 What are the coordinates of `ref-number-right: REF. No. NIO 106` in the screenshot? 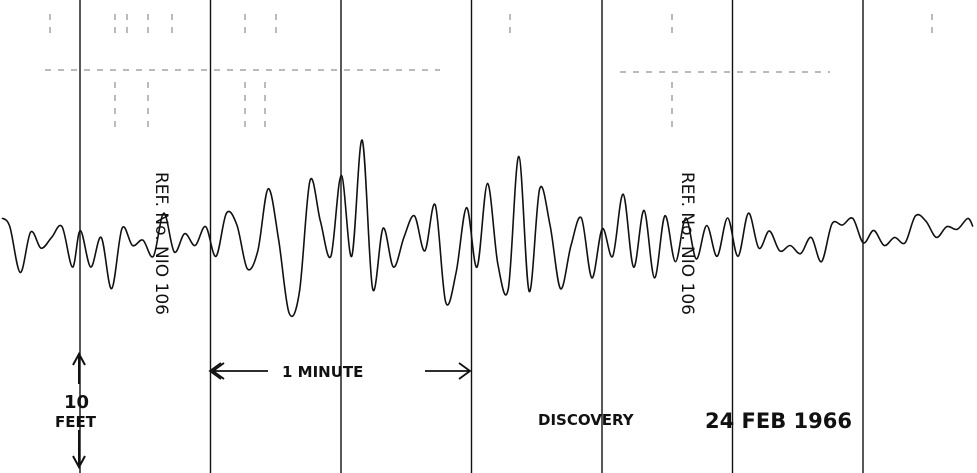 It's located at (687, 243).